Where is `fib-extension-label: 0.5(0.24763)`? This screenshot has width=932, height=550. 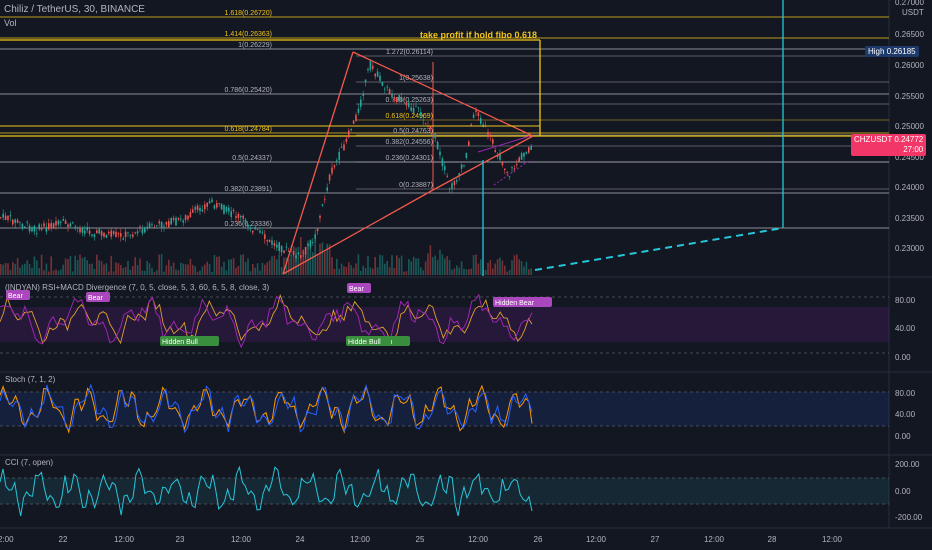
fib-extension-label: 0.5(0.24763) is located at coordinates (413, 131).